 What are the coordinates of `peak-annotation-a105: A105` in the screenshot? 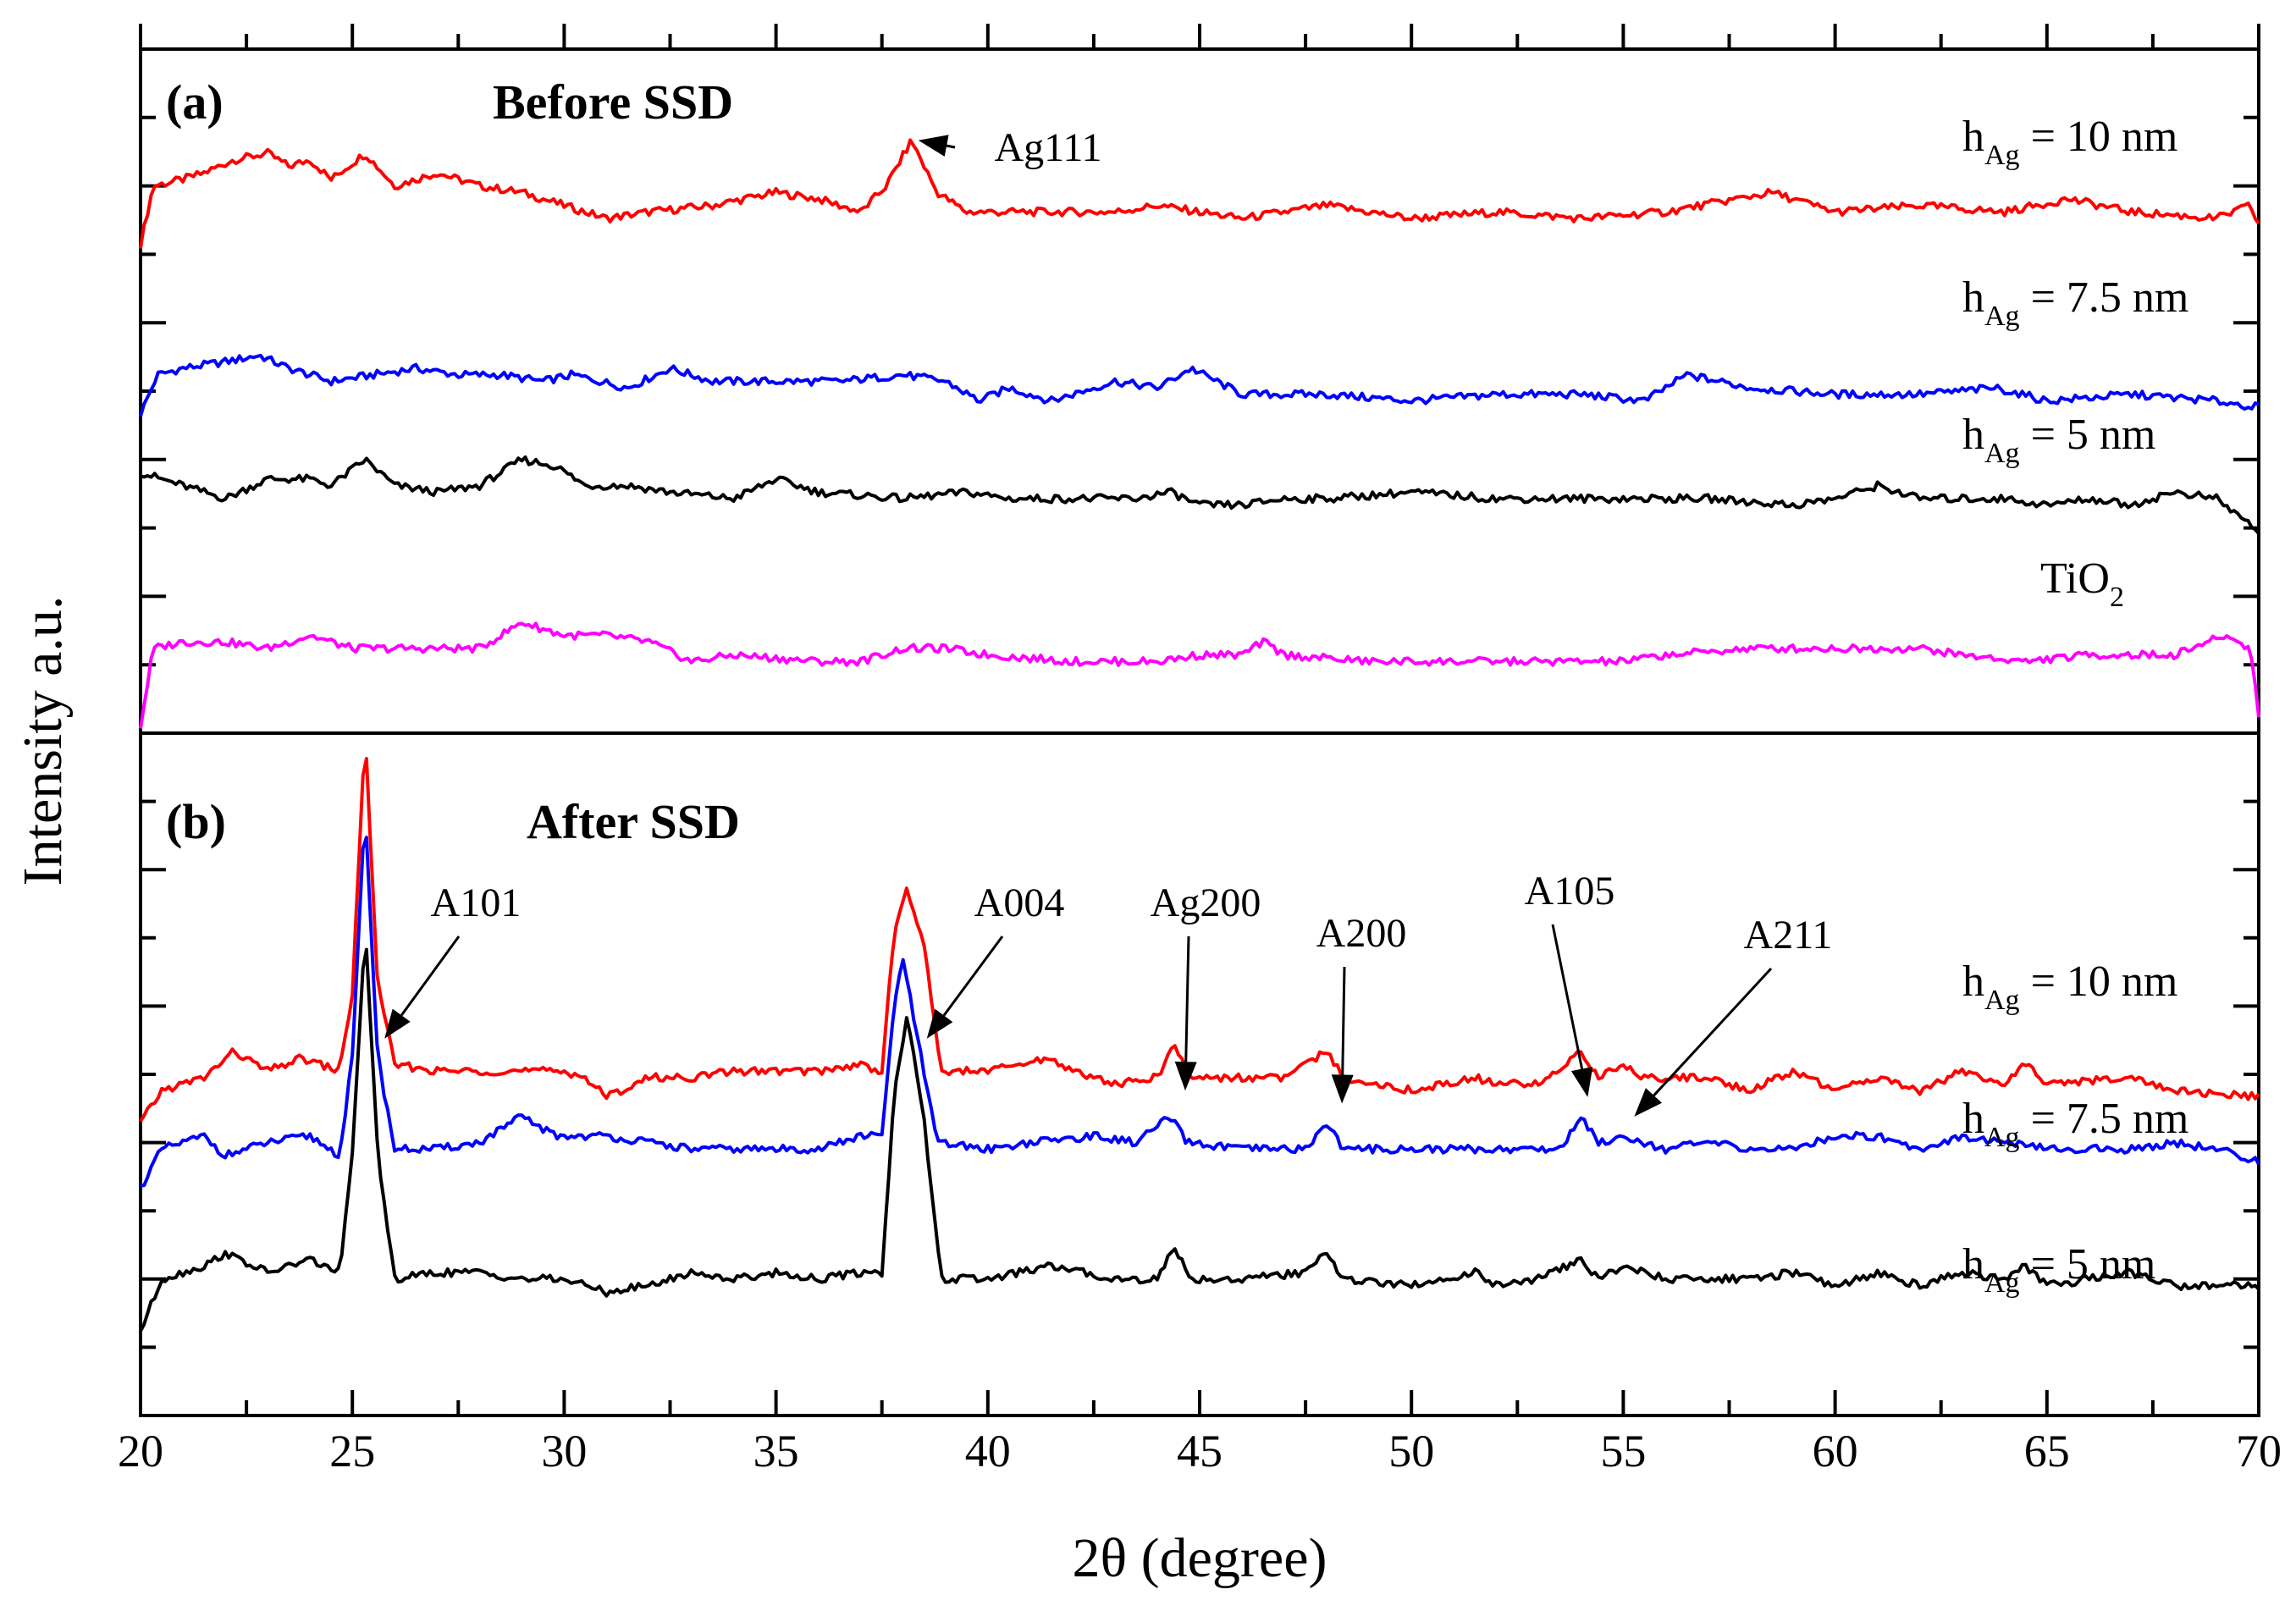 It's located at (1570, 891).